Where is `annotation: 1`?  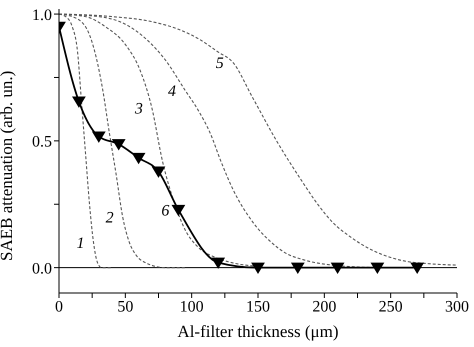 annotation: 1 is located at coordinates (80, 243).